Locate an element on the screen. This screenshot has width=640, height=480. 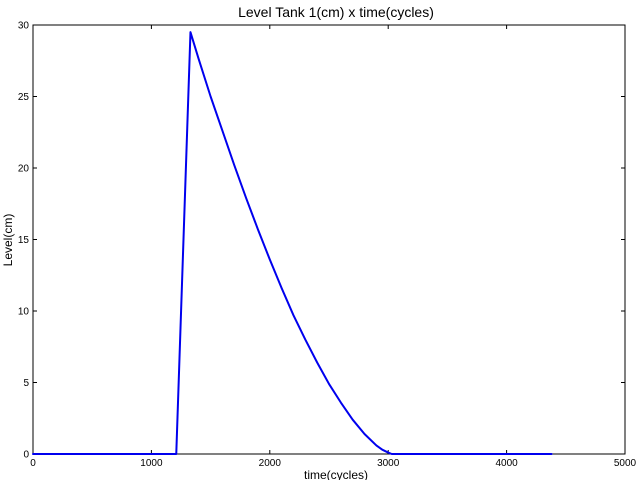
x-tick-label: 5000 is located at coordinates (625, 463).